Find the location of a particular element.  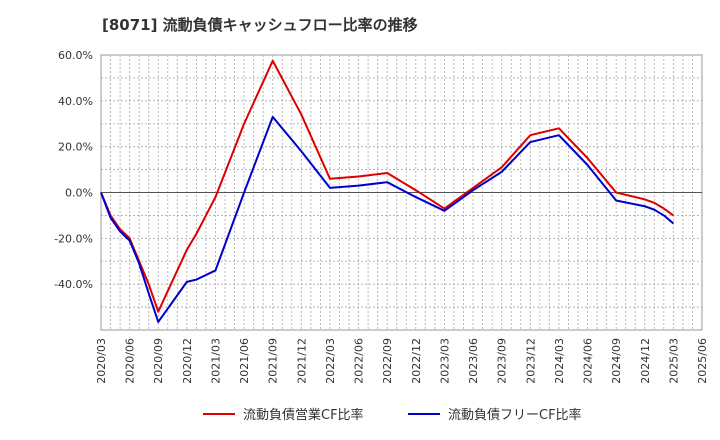

legend-label-1: 流動負債営業CF比率 is located at coordinates (303, 415).